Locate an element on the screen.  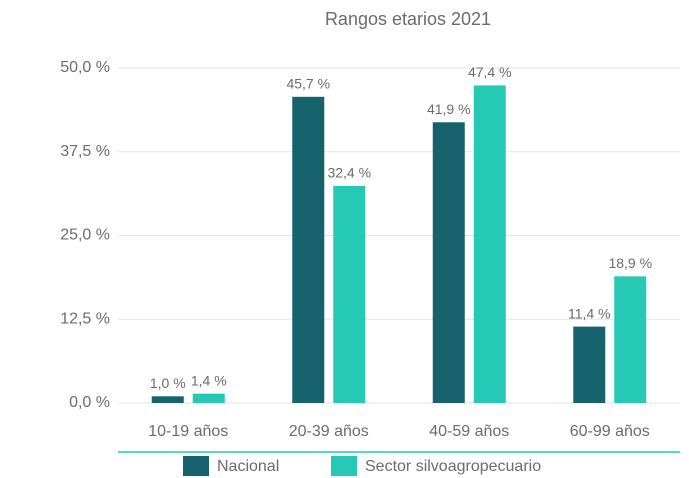
value-label: 18,9 % is located at coordinates (630, 263).